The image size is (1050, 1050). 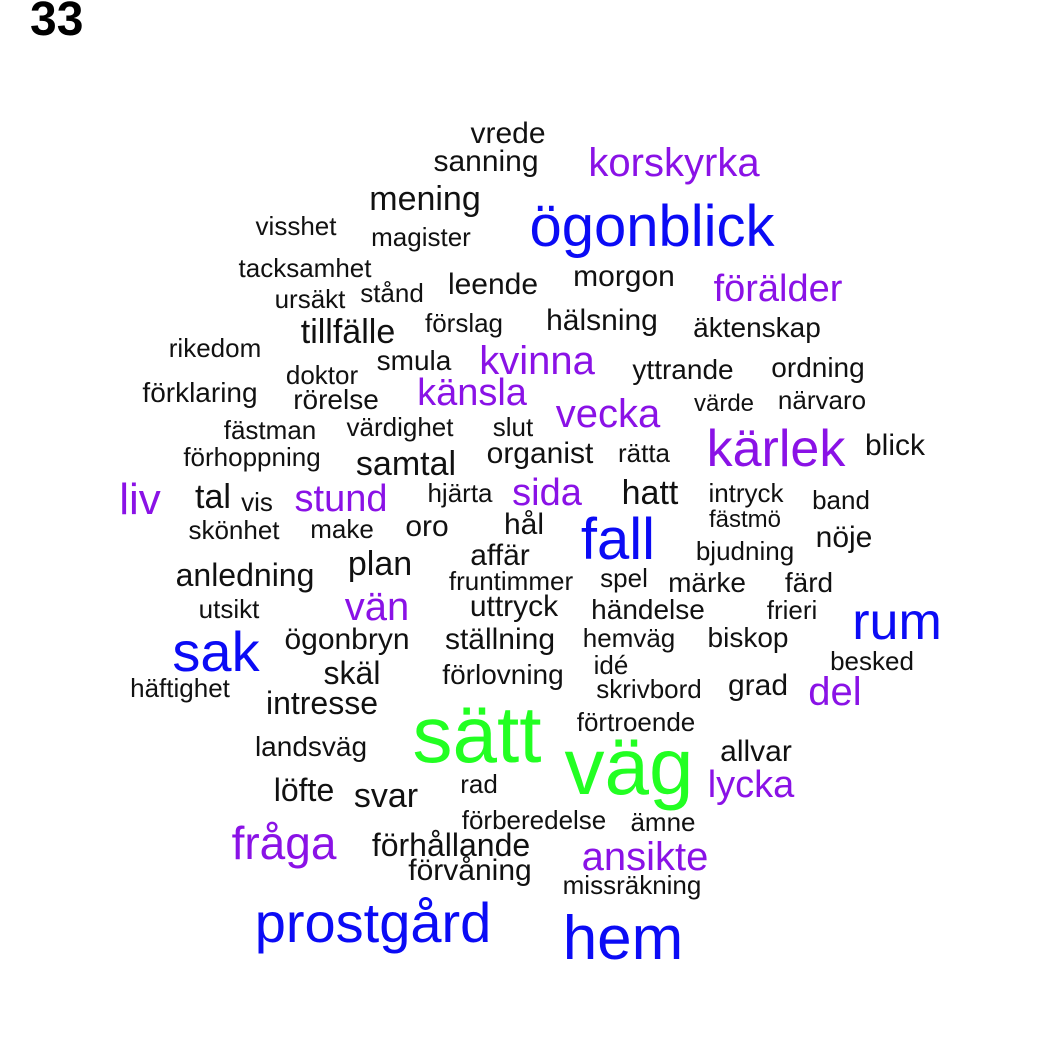 I want to click on word-lycka: lycka, so click(x=751, y=785).